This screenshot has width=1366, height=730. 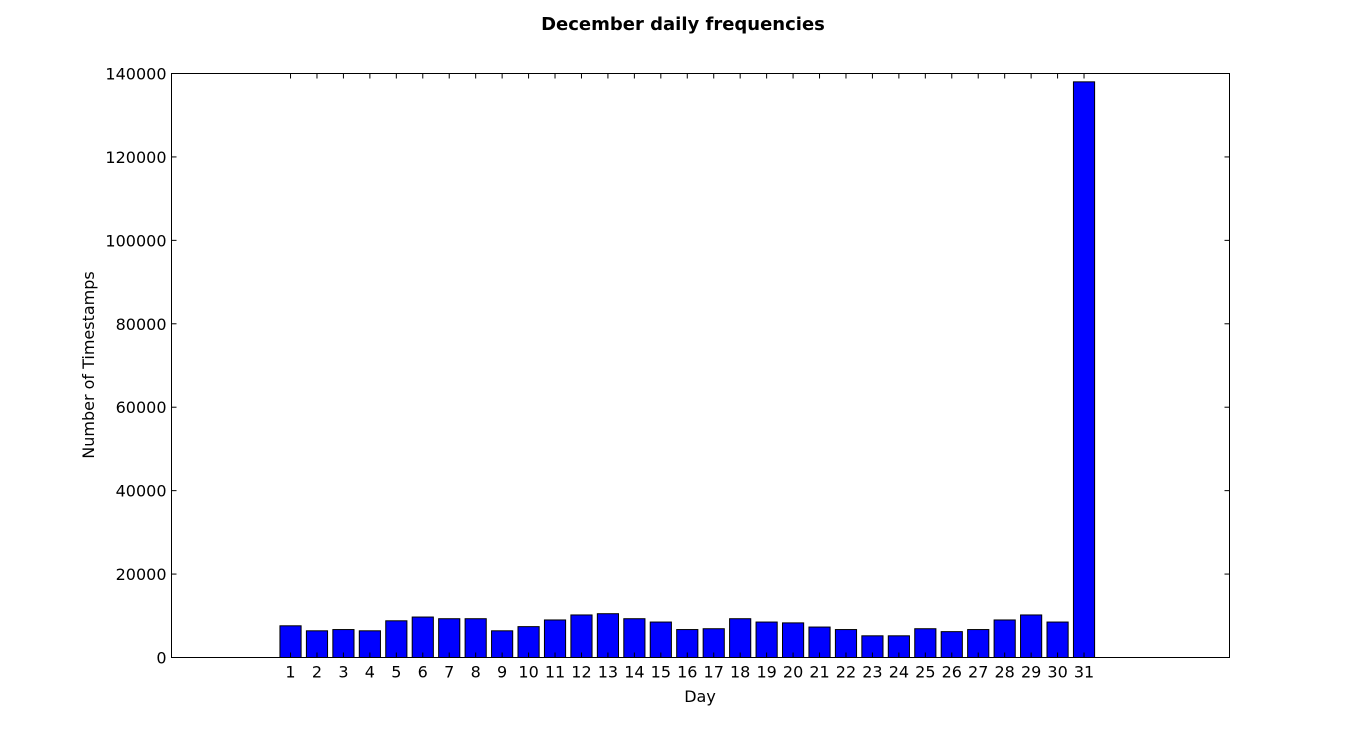 What do you see at coordinates (343, 672) in the screenshot?
I see `x-tick-label: 3` at bounding box center [343, 672].